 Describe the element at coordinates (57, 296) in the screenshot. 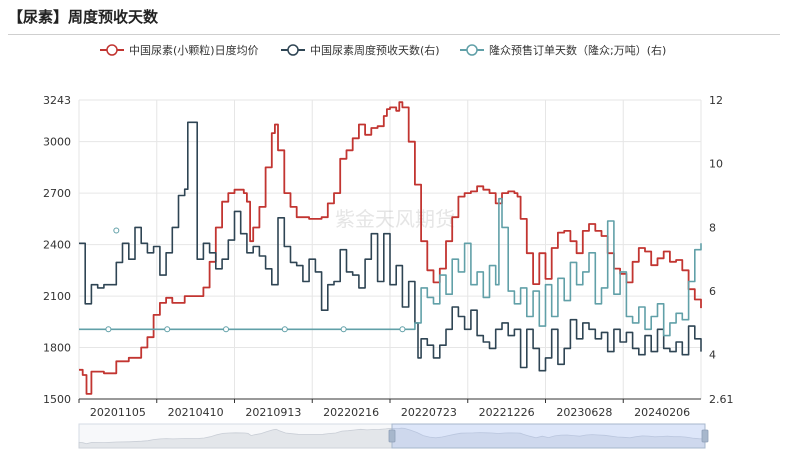

I see `y-left-tick-label: 2100` at that location.